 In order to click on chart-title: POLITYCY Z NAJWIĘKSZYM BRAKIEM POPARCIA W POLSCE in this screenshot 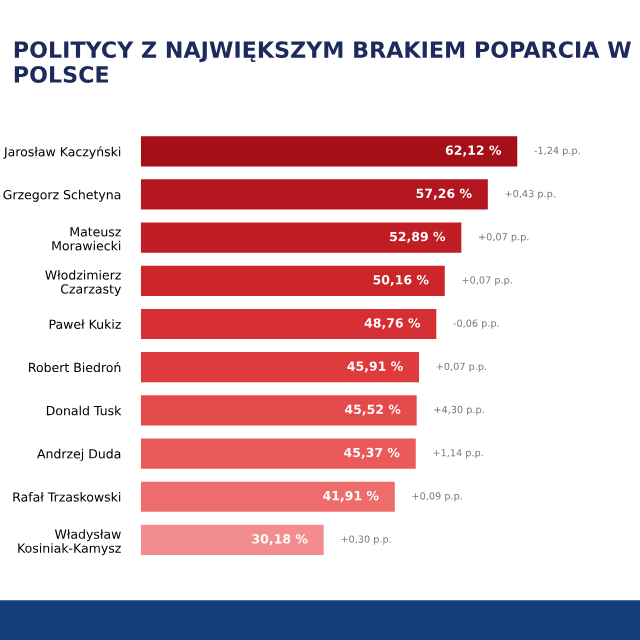, I will do `click(322, 62)`.